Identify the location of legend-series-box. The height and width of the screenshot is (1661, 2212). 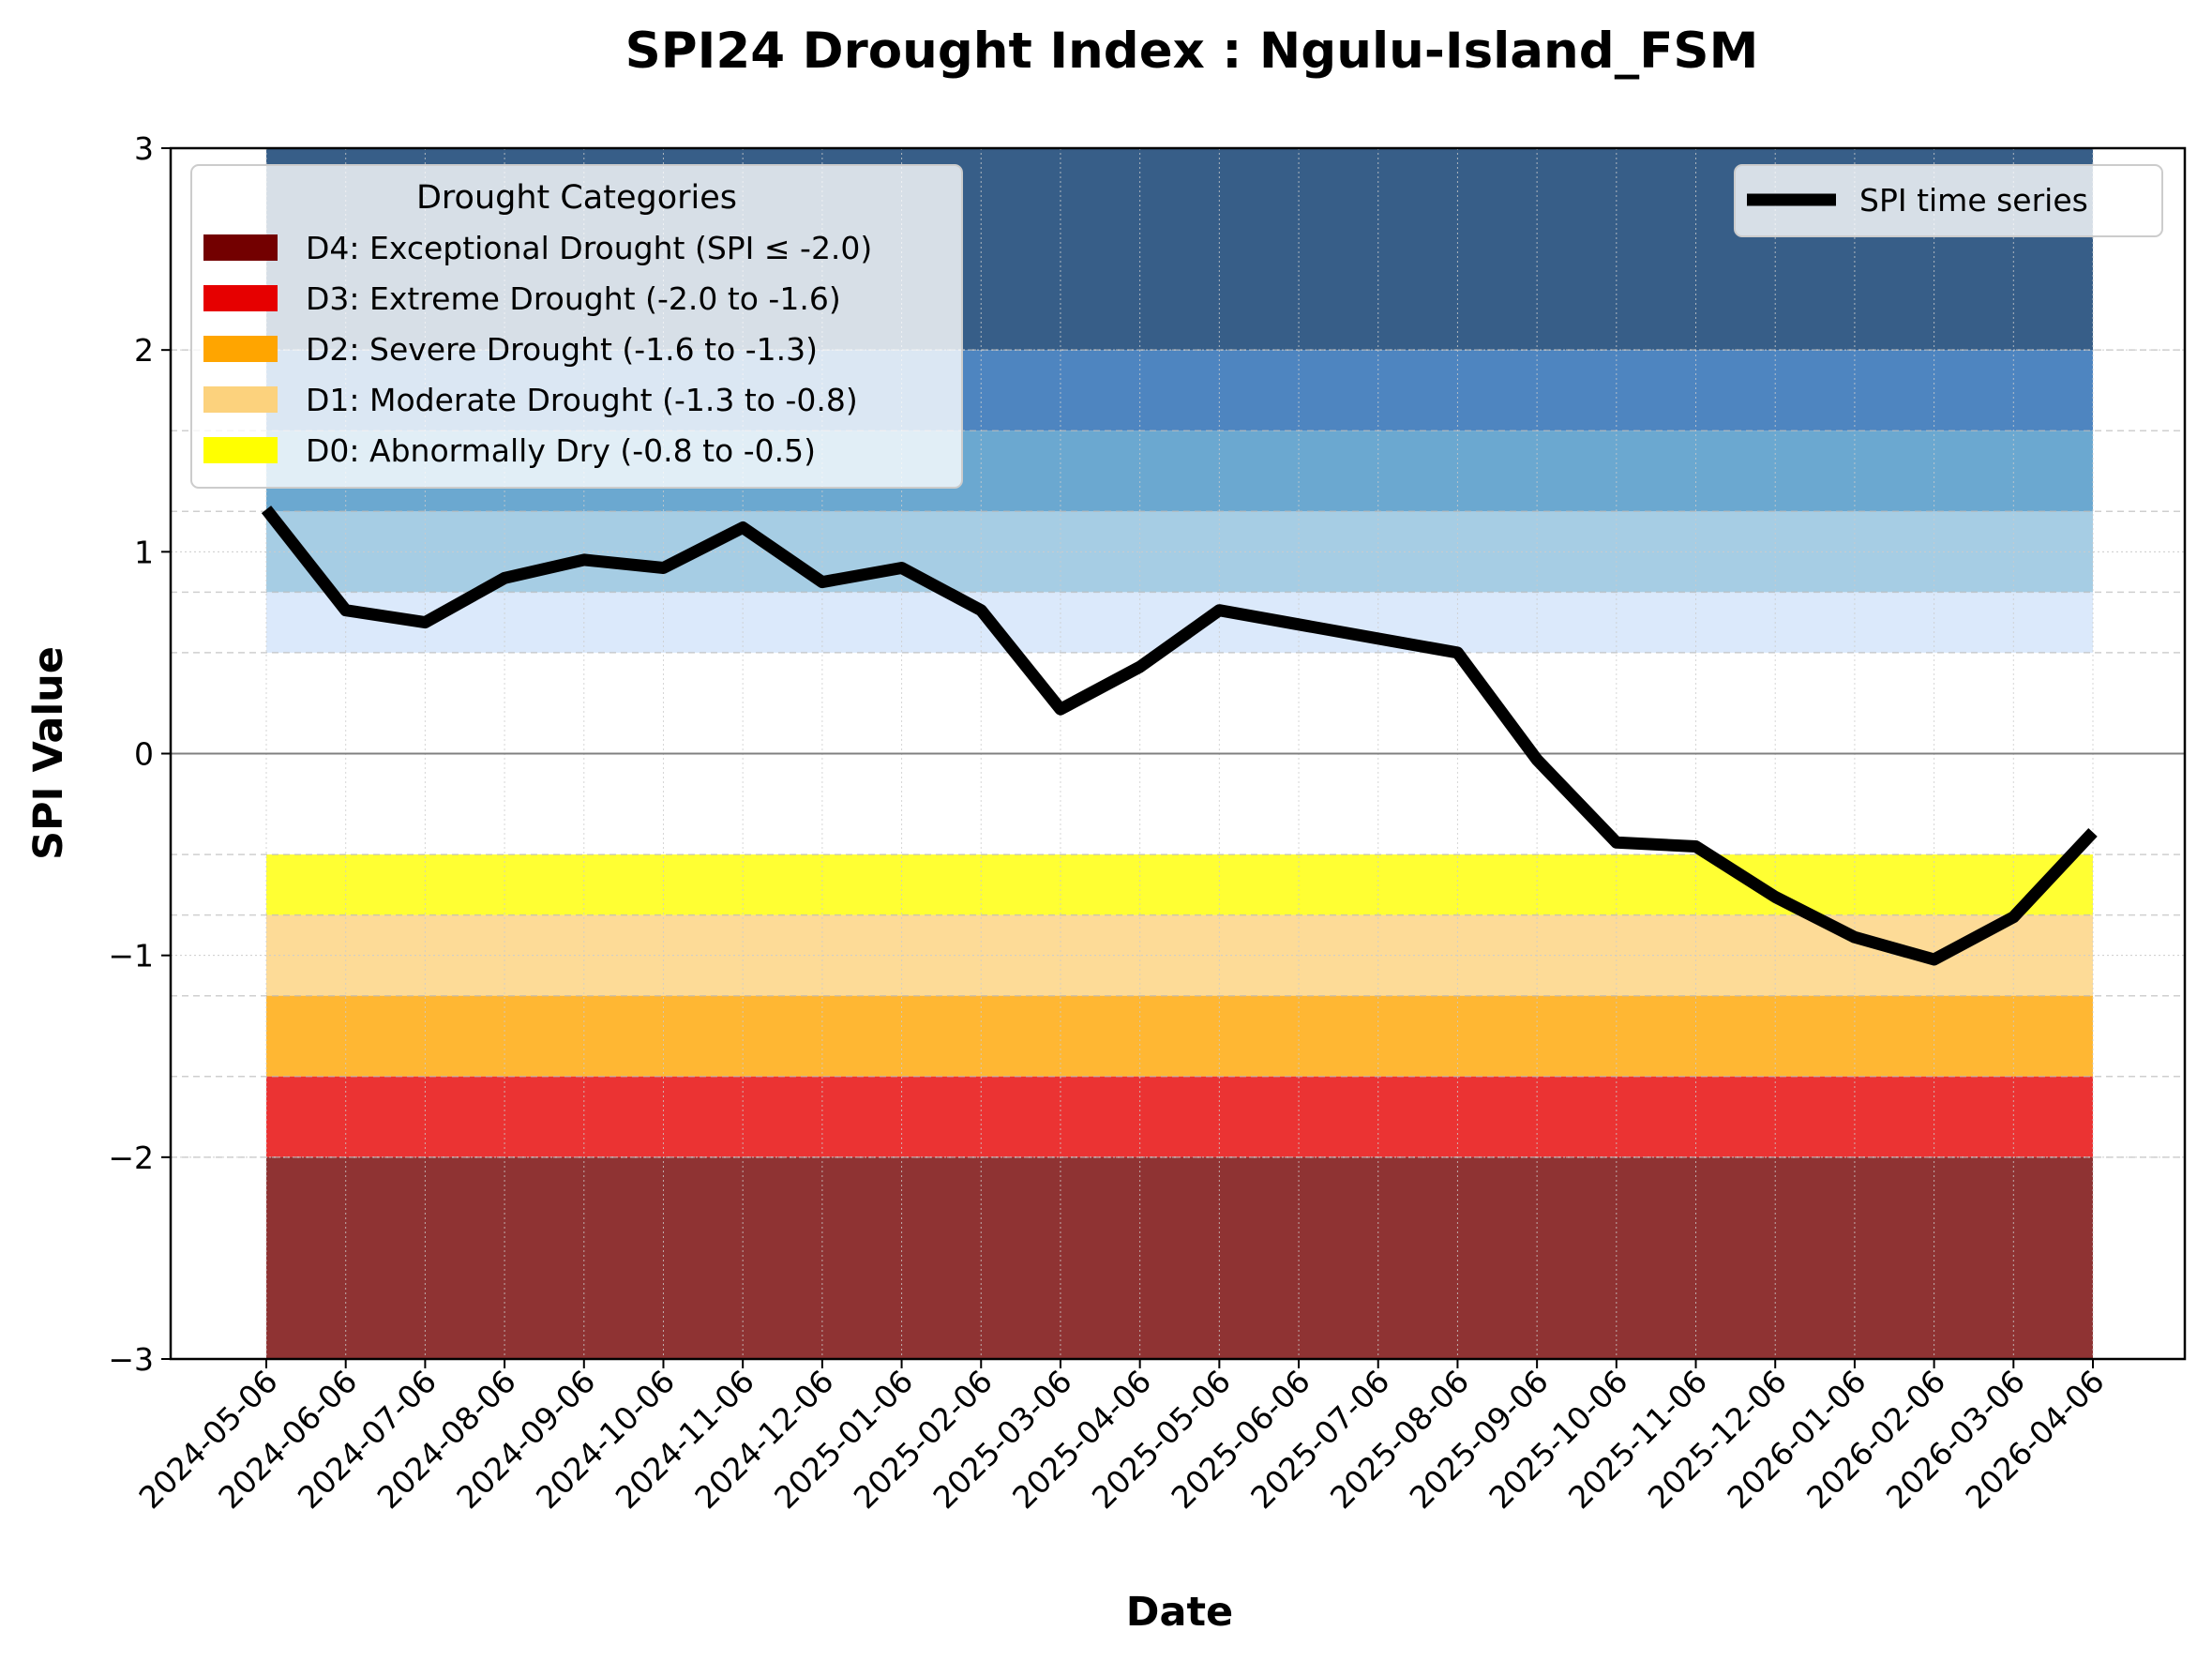
(1948, 200).